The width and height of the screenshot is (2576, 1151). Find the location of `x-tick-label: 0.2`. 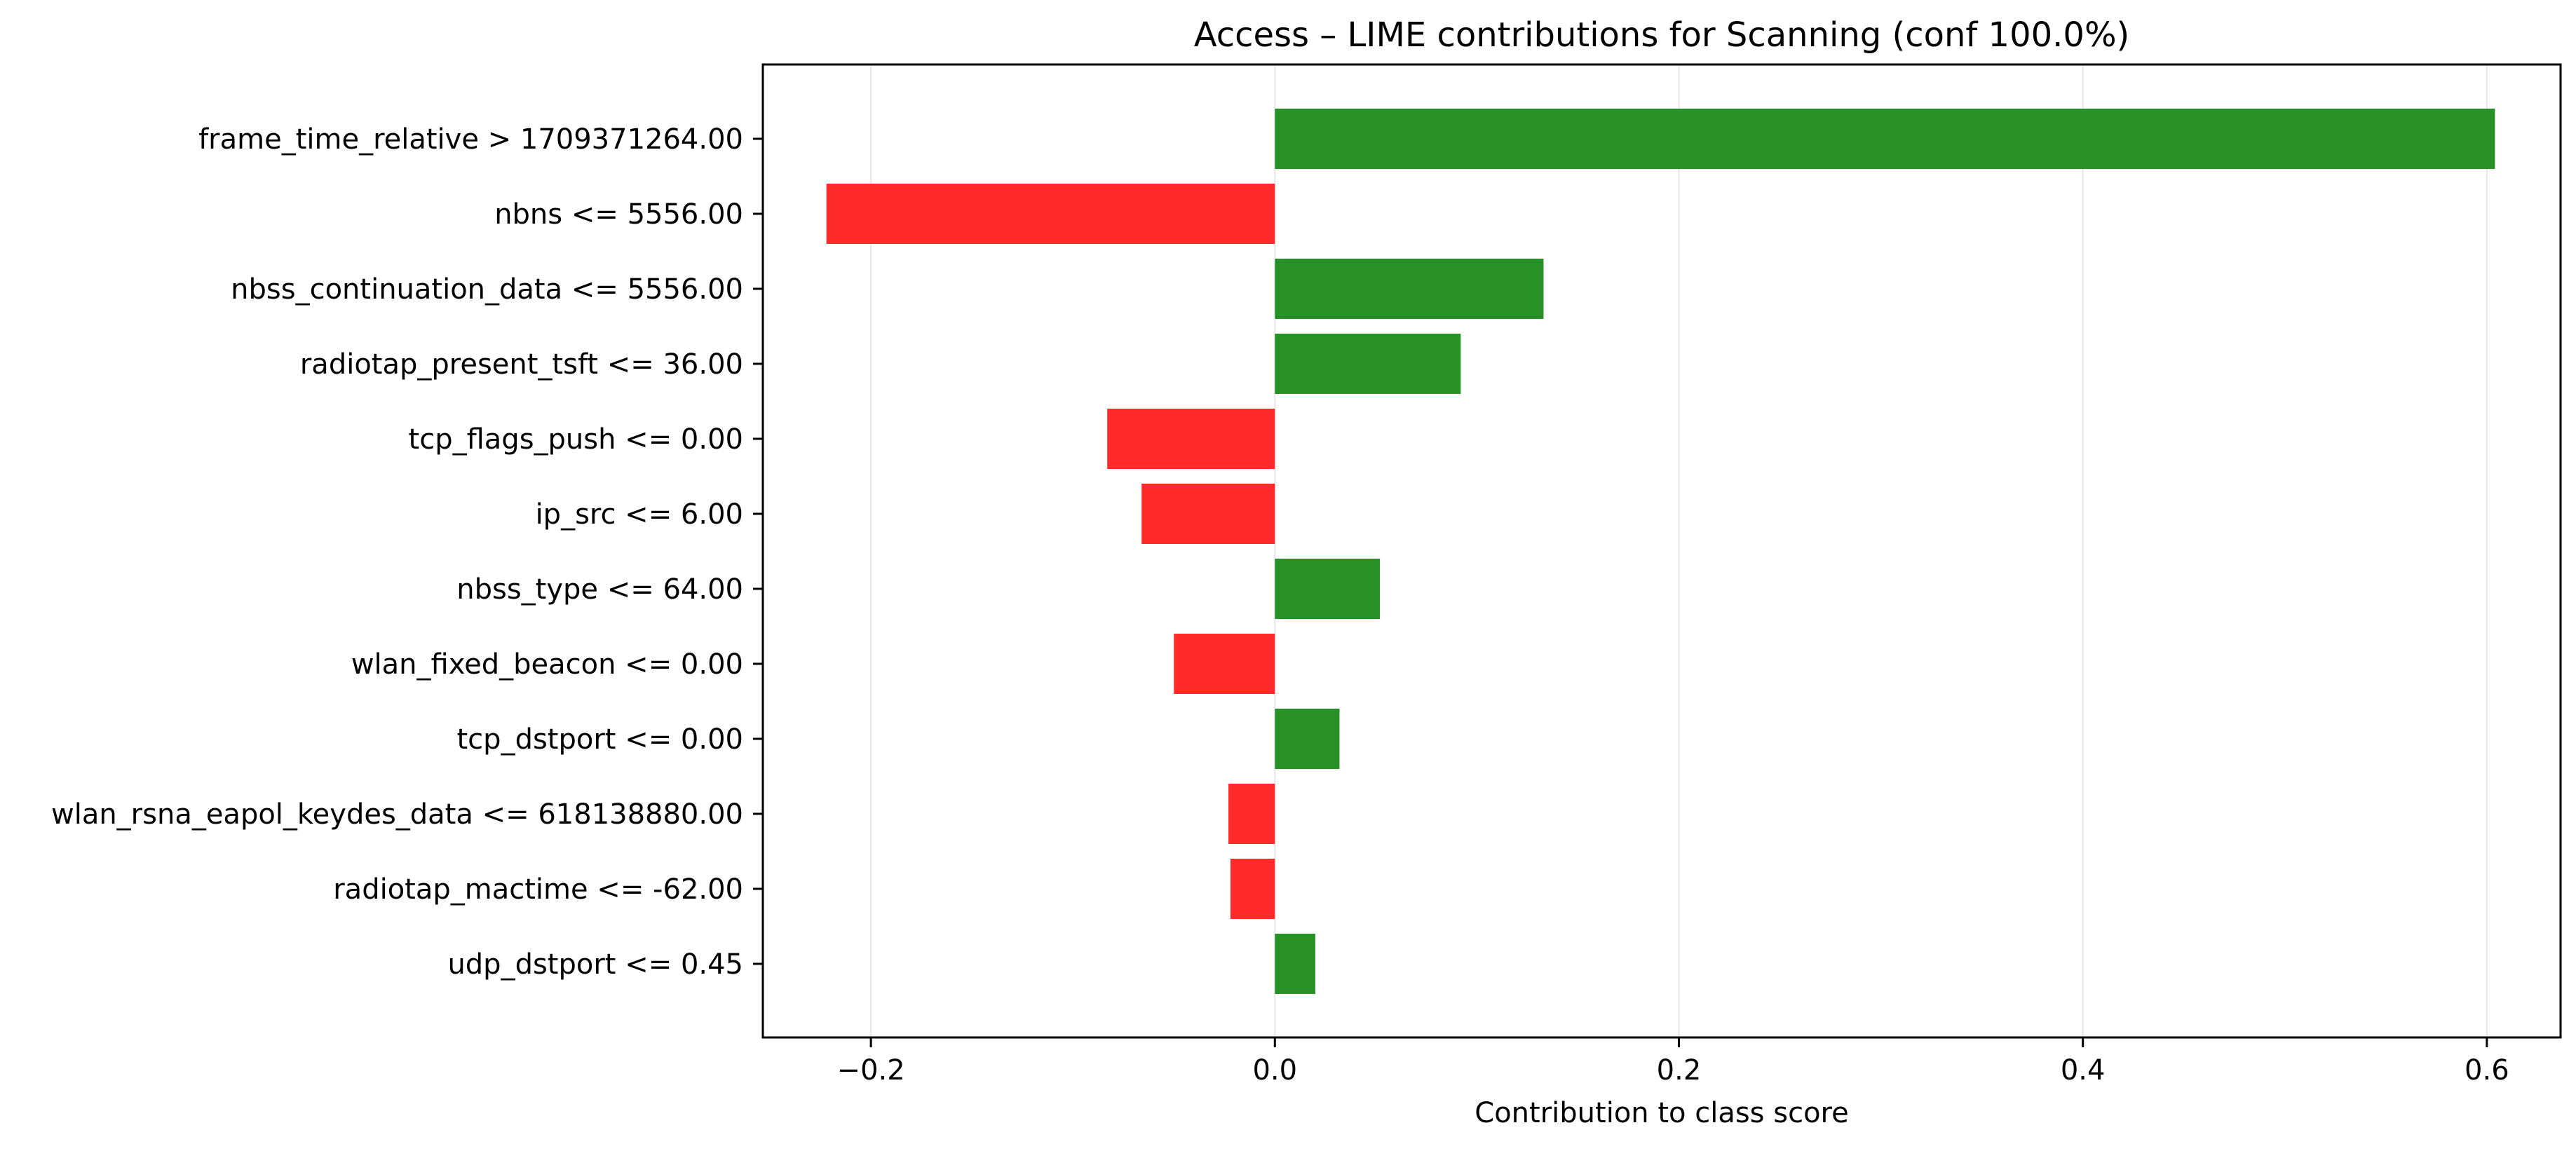

x-tick-label: 0.2 is located at coordinates (1679, 1070).